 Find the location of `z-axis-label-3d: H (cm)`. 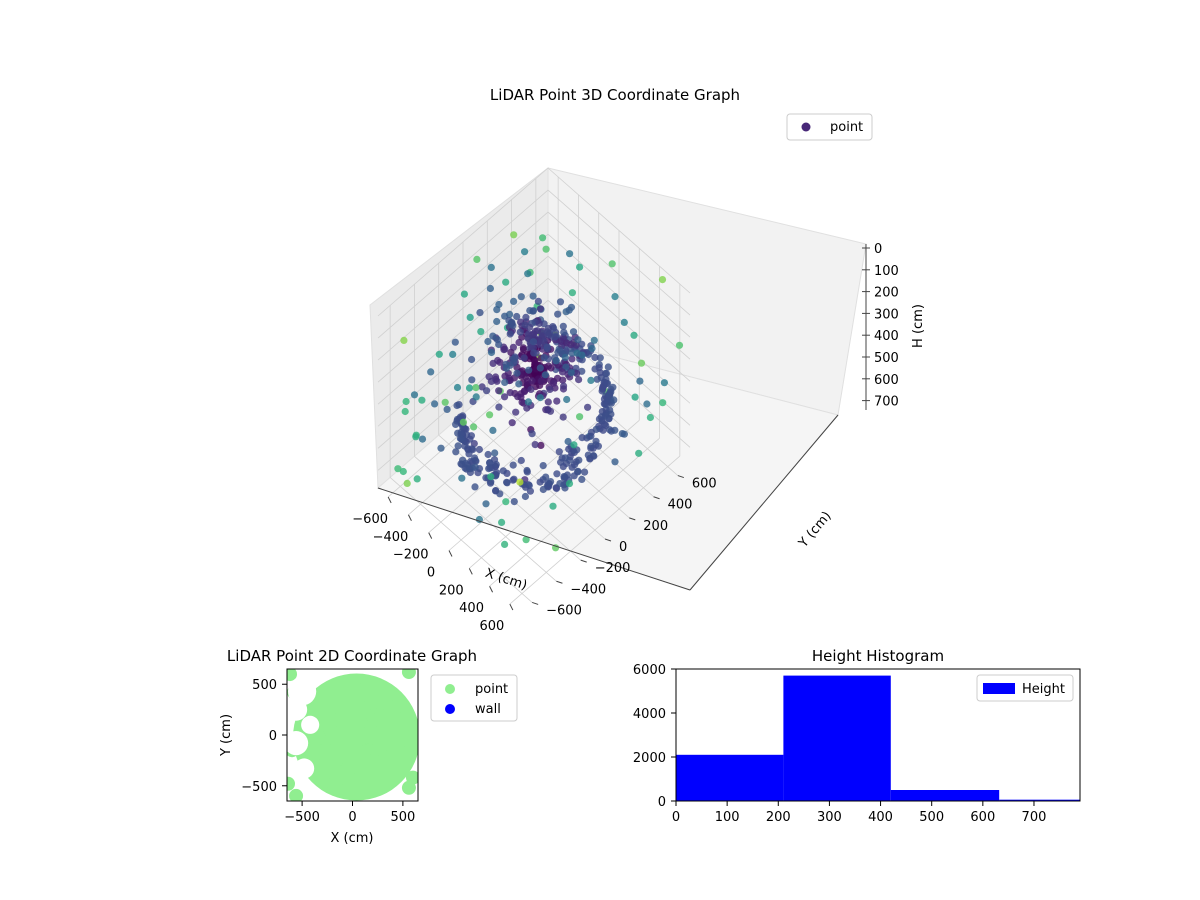

z-axis-label-3d: H (cm) is located at coordinates (918, 326).